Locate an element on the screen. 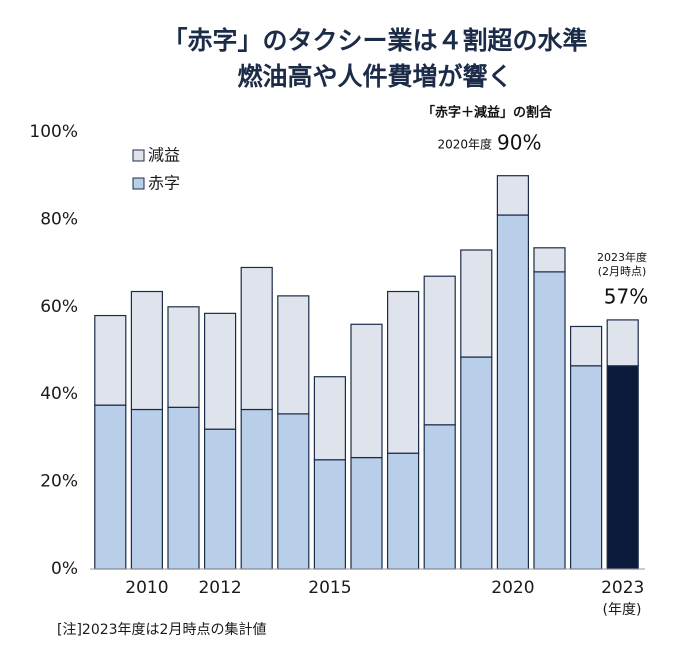 This screenshot has width=700, height=662. annotation: 90% is located at coordinates (519, 143).